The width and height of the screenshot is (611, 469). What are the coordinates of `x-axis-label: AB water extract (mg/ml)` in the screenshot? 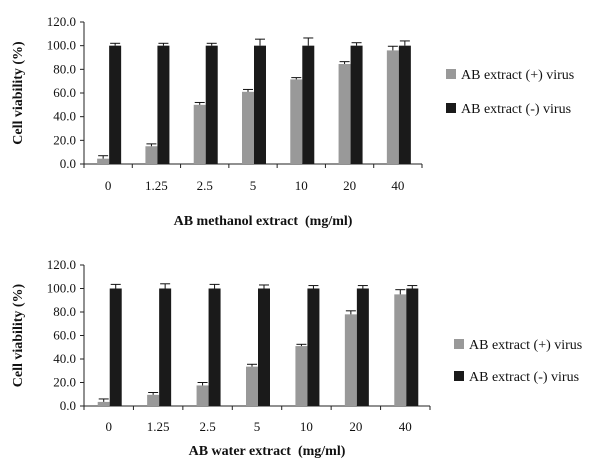 It's located at (267, 451).